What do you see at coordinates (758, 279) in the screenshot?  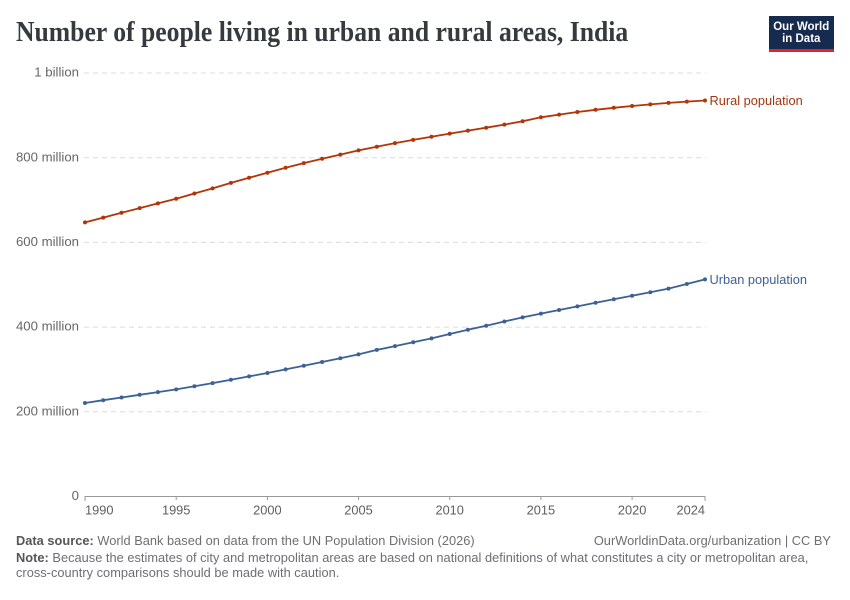 I see `svg-text: Urban population` at bounding box center [758, 279].